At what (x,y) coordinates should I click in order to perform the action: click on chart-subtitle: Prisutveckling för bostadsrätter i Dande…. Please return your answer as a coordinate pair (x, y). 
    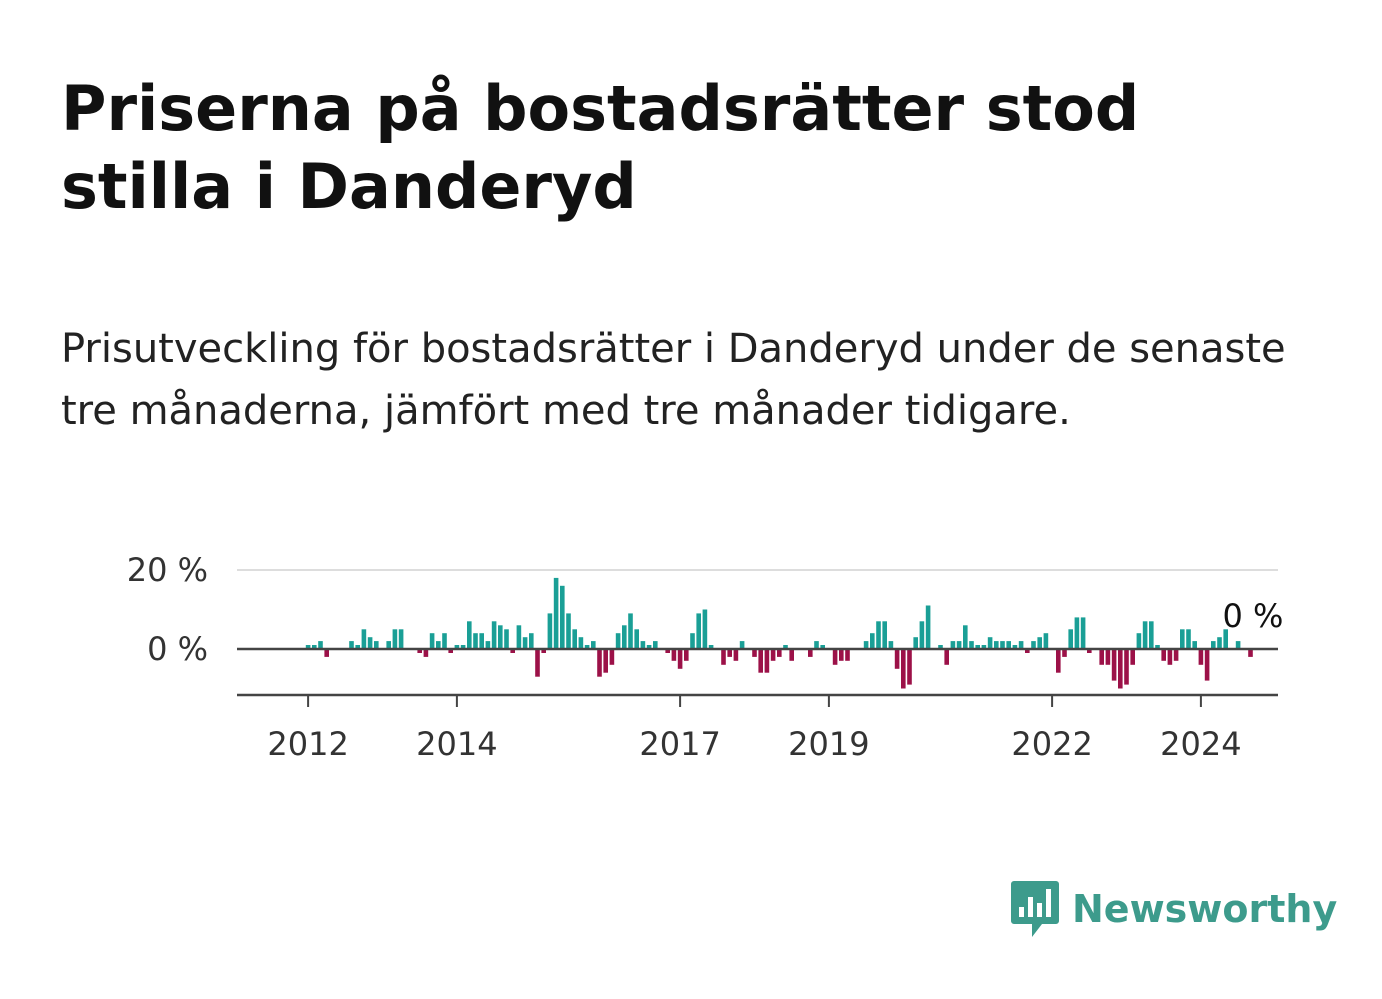
    Looking at the image, I should click on (673, 380).